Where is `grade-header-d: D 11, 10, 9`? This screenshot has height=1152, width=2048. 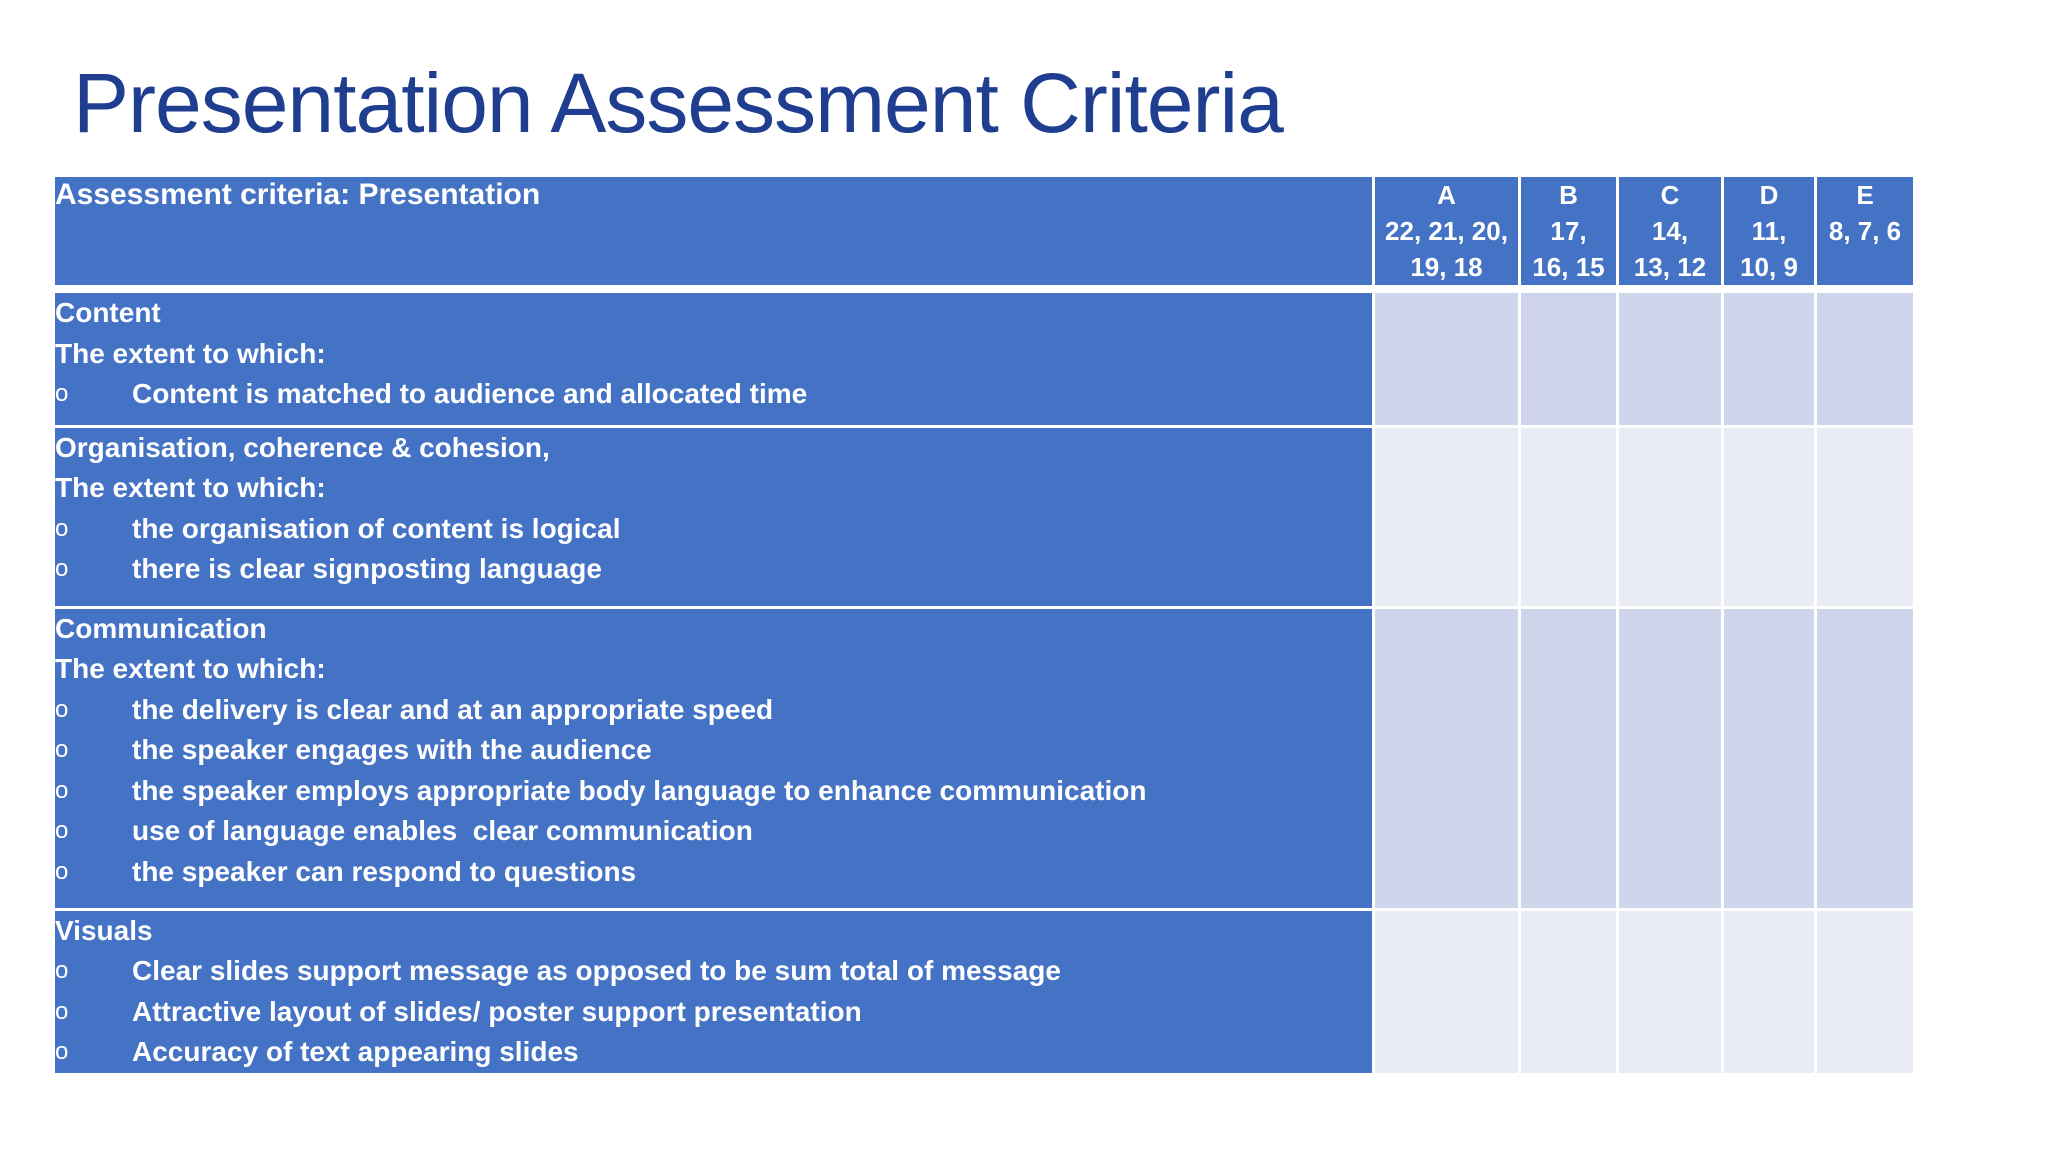
grade-header-d: D 11, 10, 9 is located at coordinates (1769, 233).